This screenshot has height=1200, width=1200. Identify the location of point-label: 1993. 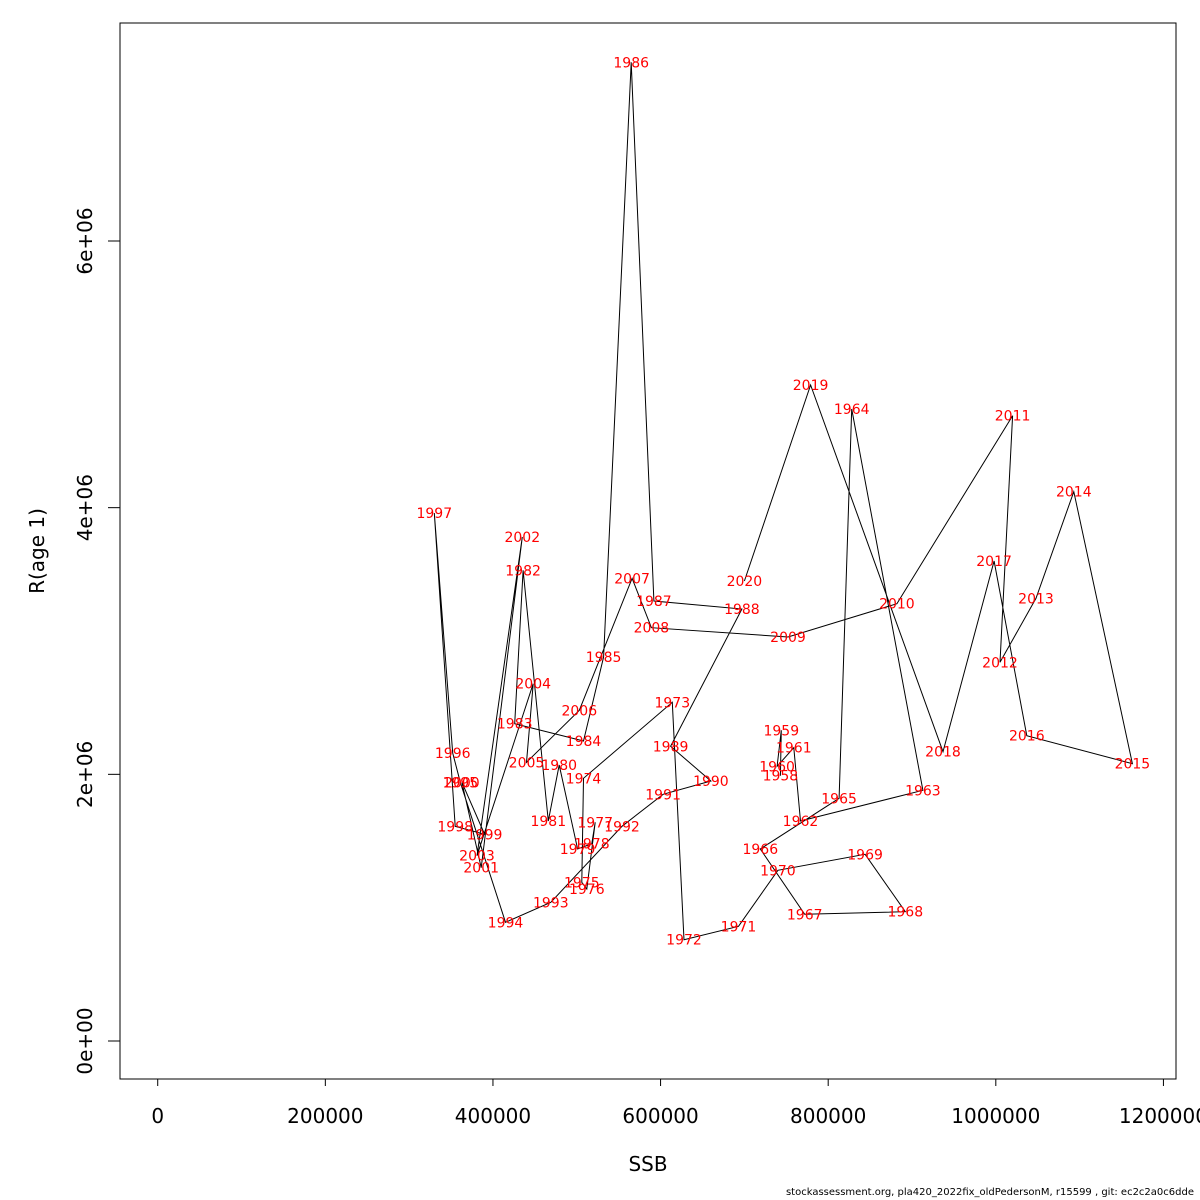
(551, 903).